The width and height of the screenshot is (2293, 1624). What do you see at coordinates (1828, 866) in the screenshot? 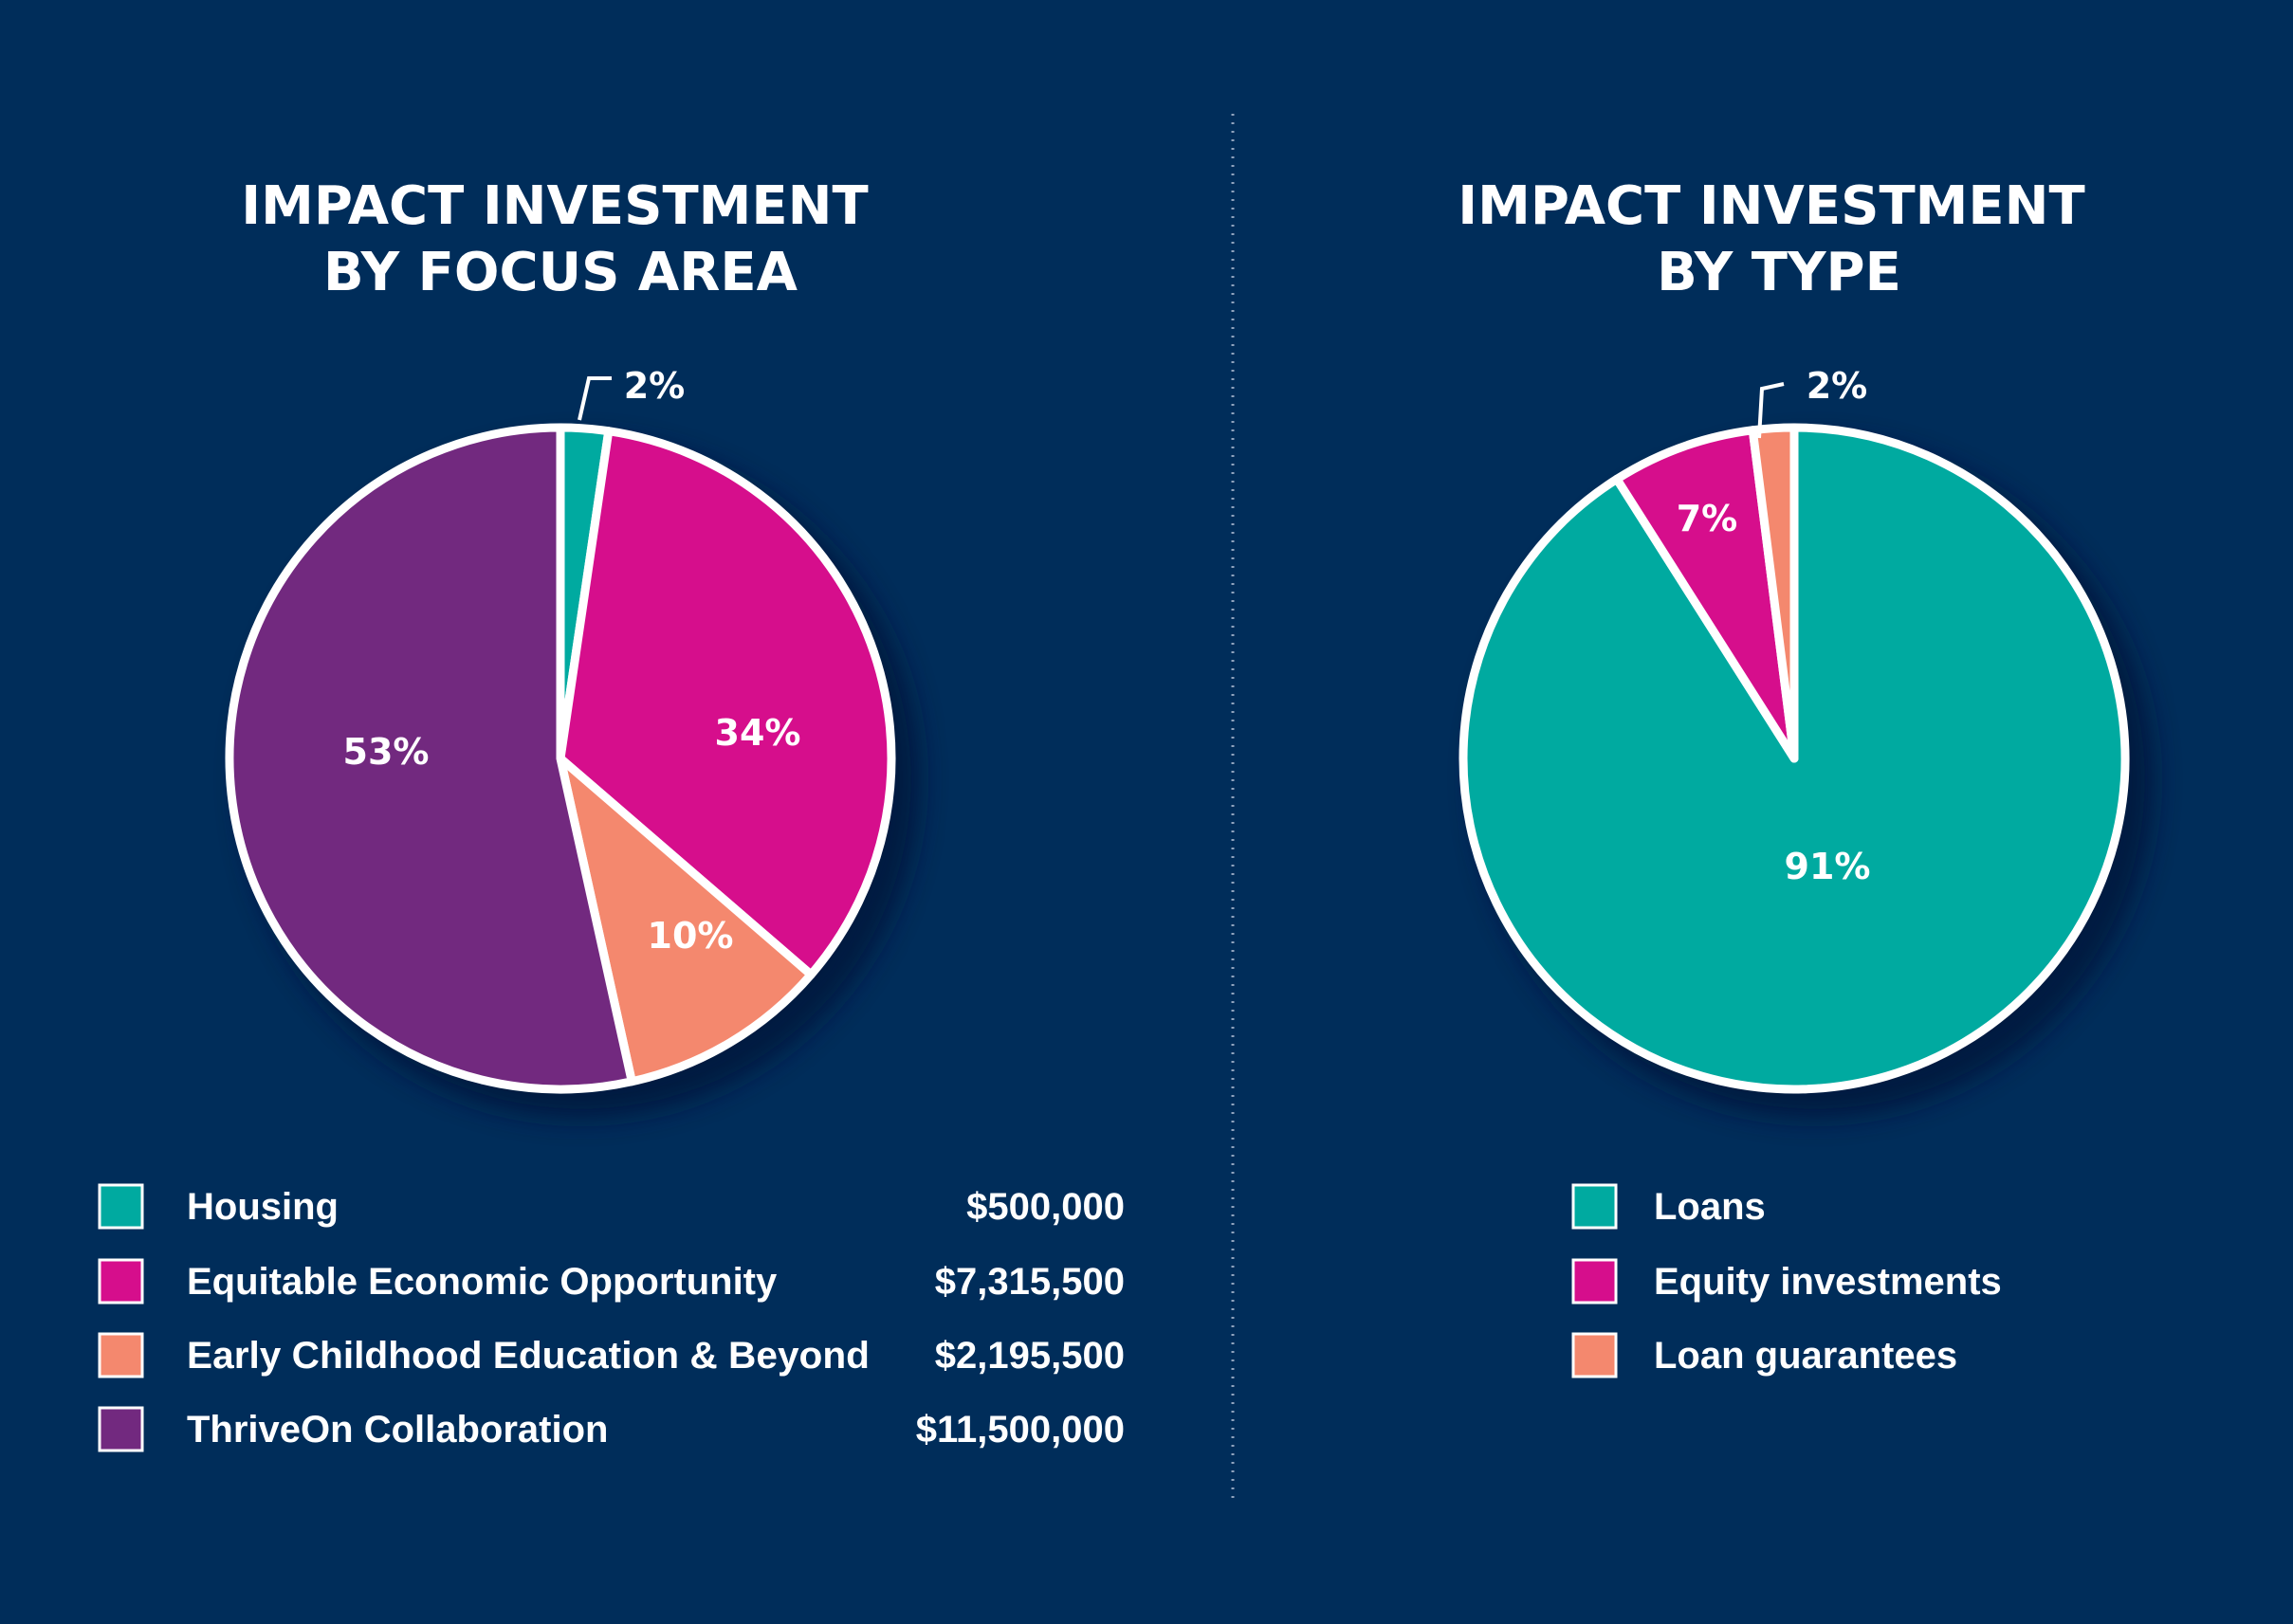
I see `data-label: 91%` at bounding box center [1828, 866].